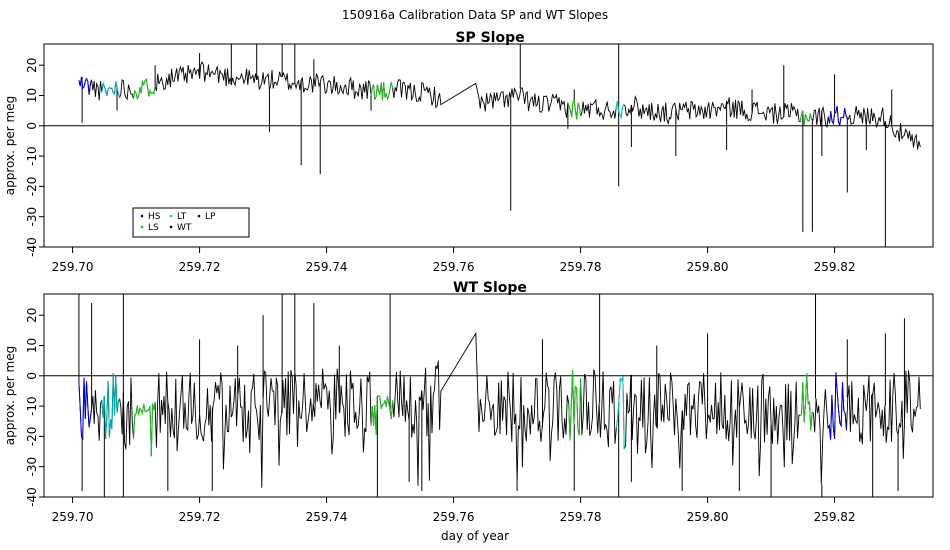  What do you see at coordinates (171, 227) in the screenshot?
I see `legend-marker-wt` at bounding box center [171, 227].